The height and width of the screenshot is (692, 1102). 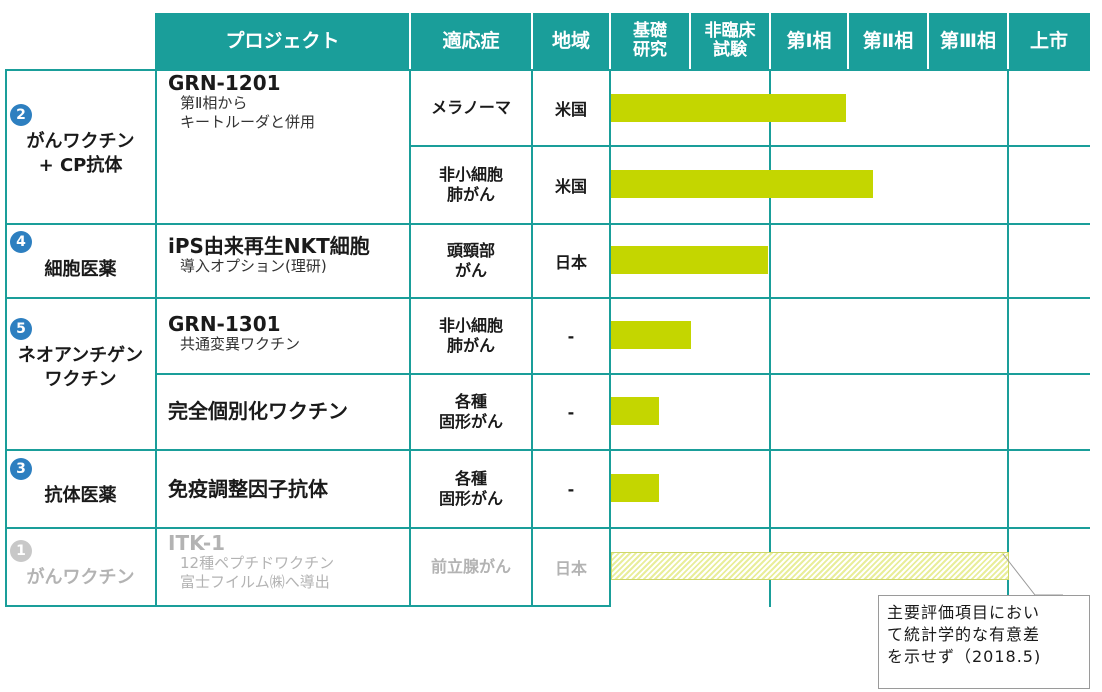 What do you see at coordinates (21, 469) in the screenshot?
I see `category-number-badge: 3` at bounding box center [21, 469].